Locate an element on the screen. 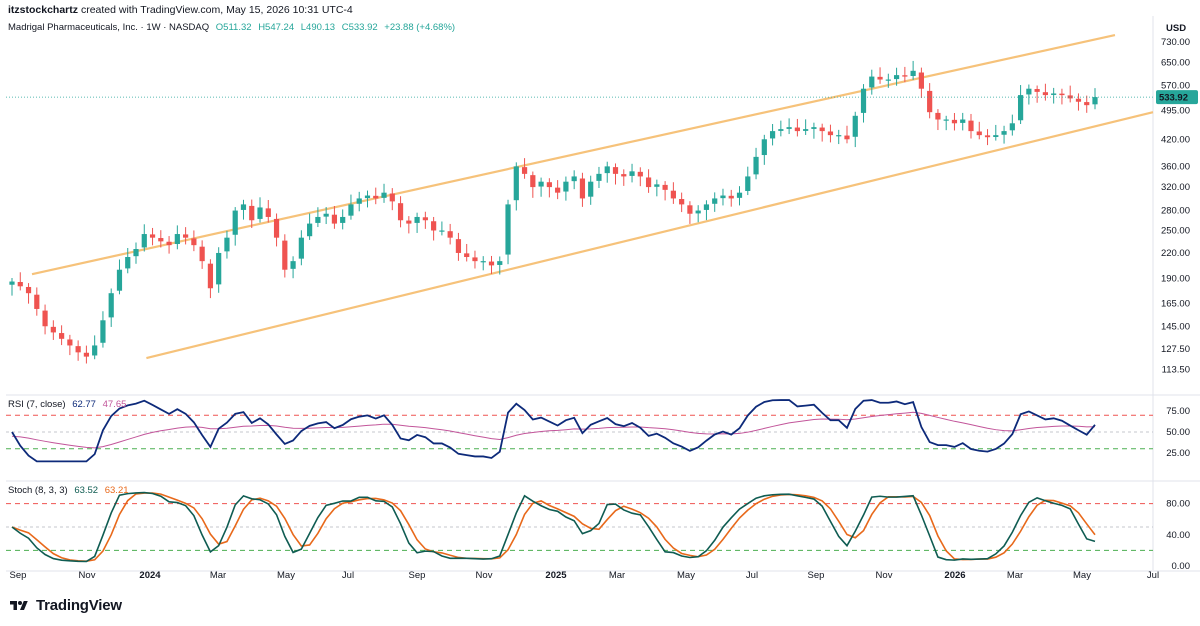 This screenshot has width=1200, height=626. rsi-legend: RSI (7, close) 62.77 47.65 is located at coordinates (69, 404).